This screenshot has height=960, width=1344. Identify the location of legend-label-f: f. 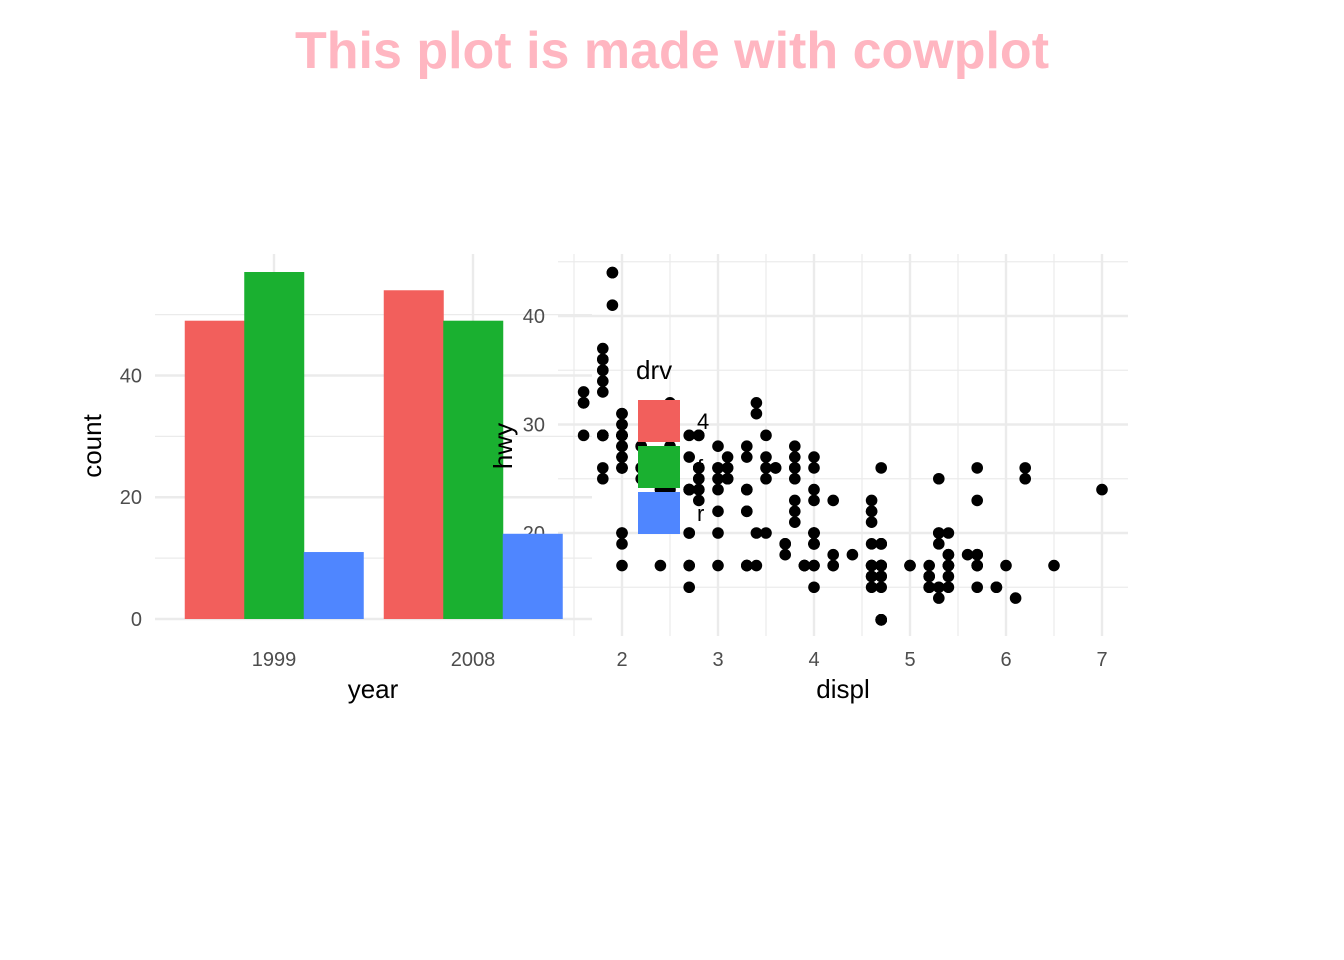
(700, 467).